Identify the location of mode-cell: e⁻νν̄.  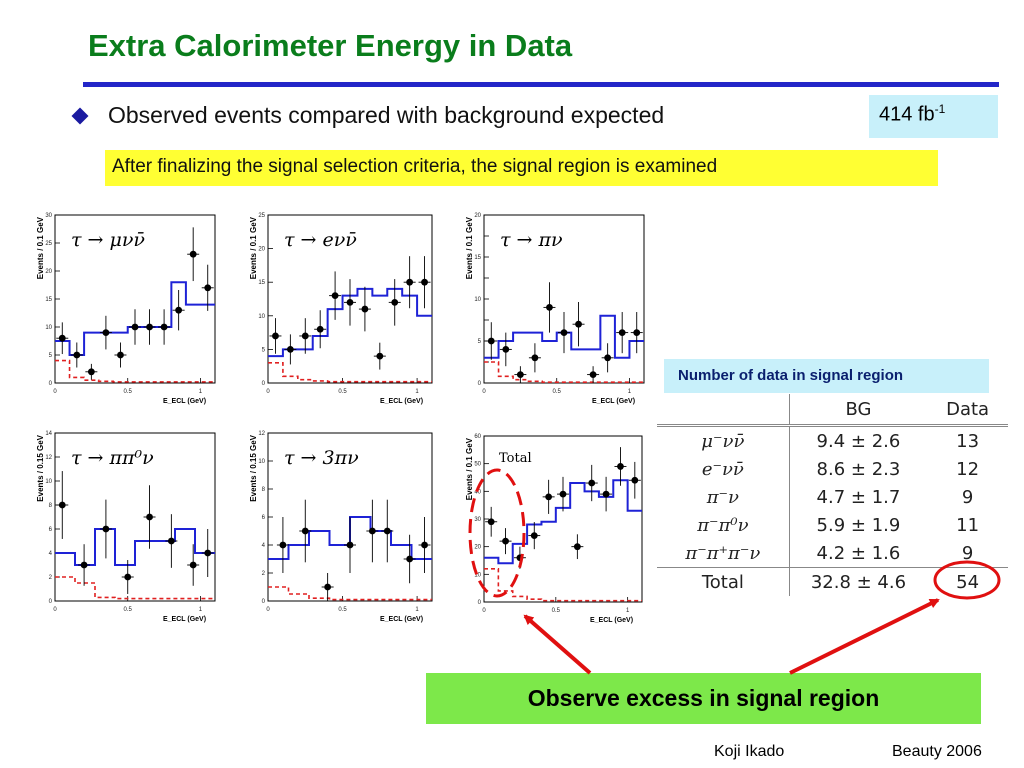
(723, 469).